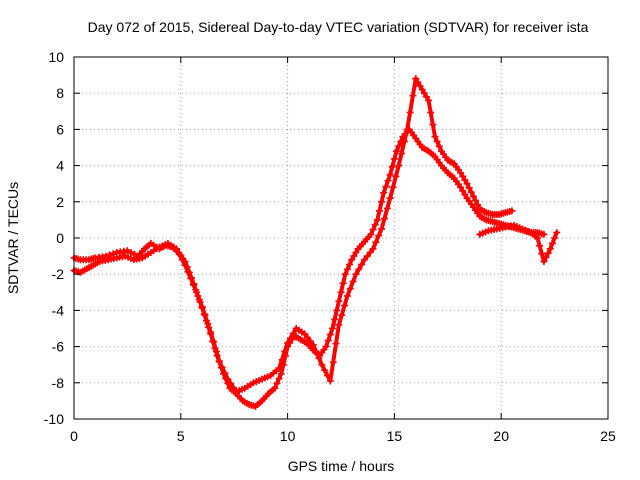 The image size is (640, 480). Describe the element at coordinates (60, 166) in the screenshot. I see `y-tick-label: 4` at that location.